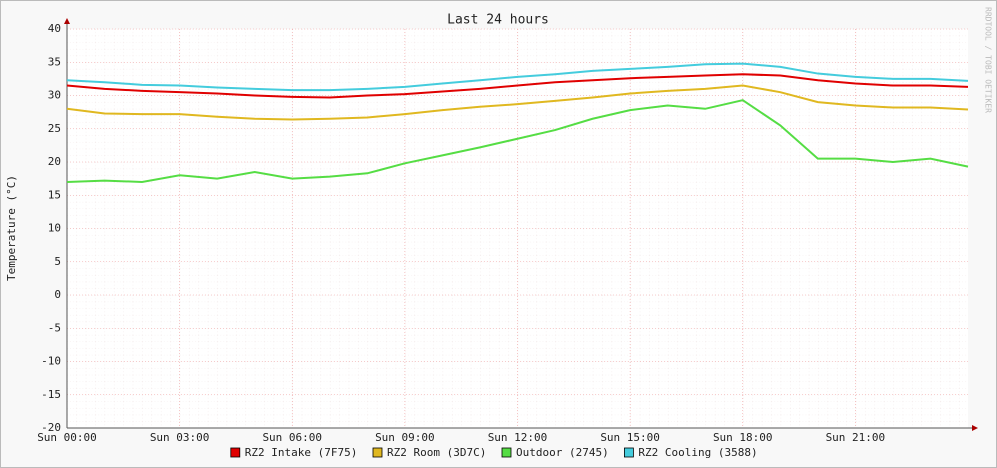  Describe the element at coordinates (562, 452) in the screenshot. I see `legend-label: Outdoor (2745)` at that location.